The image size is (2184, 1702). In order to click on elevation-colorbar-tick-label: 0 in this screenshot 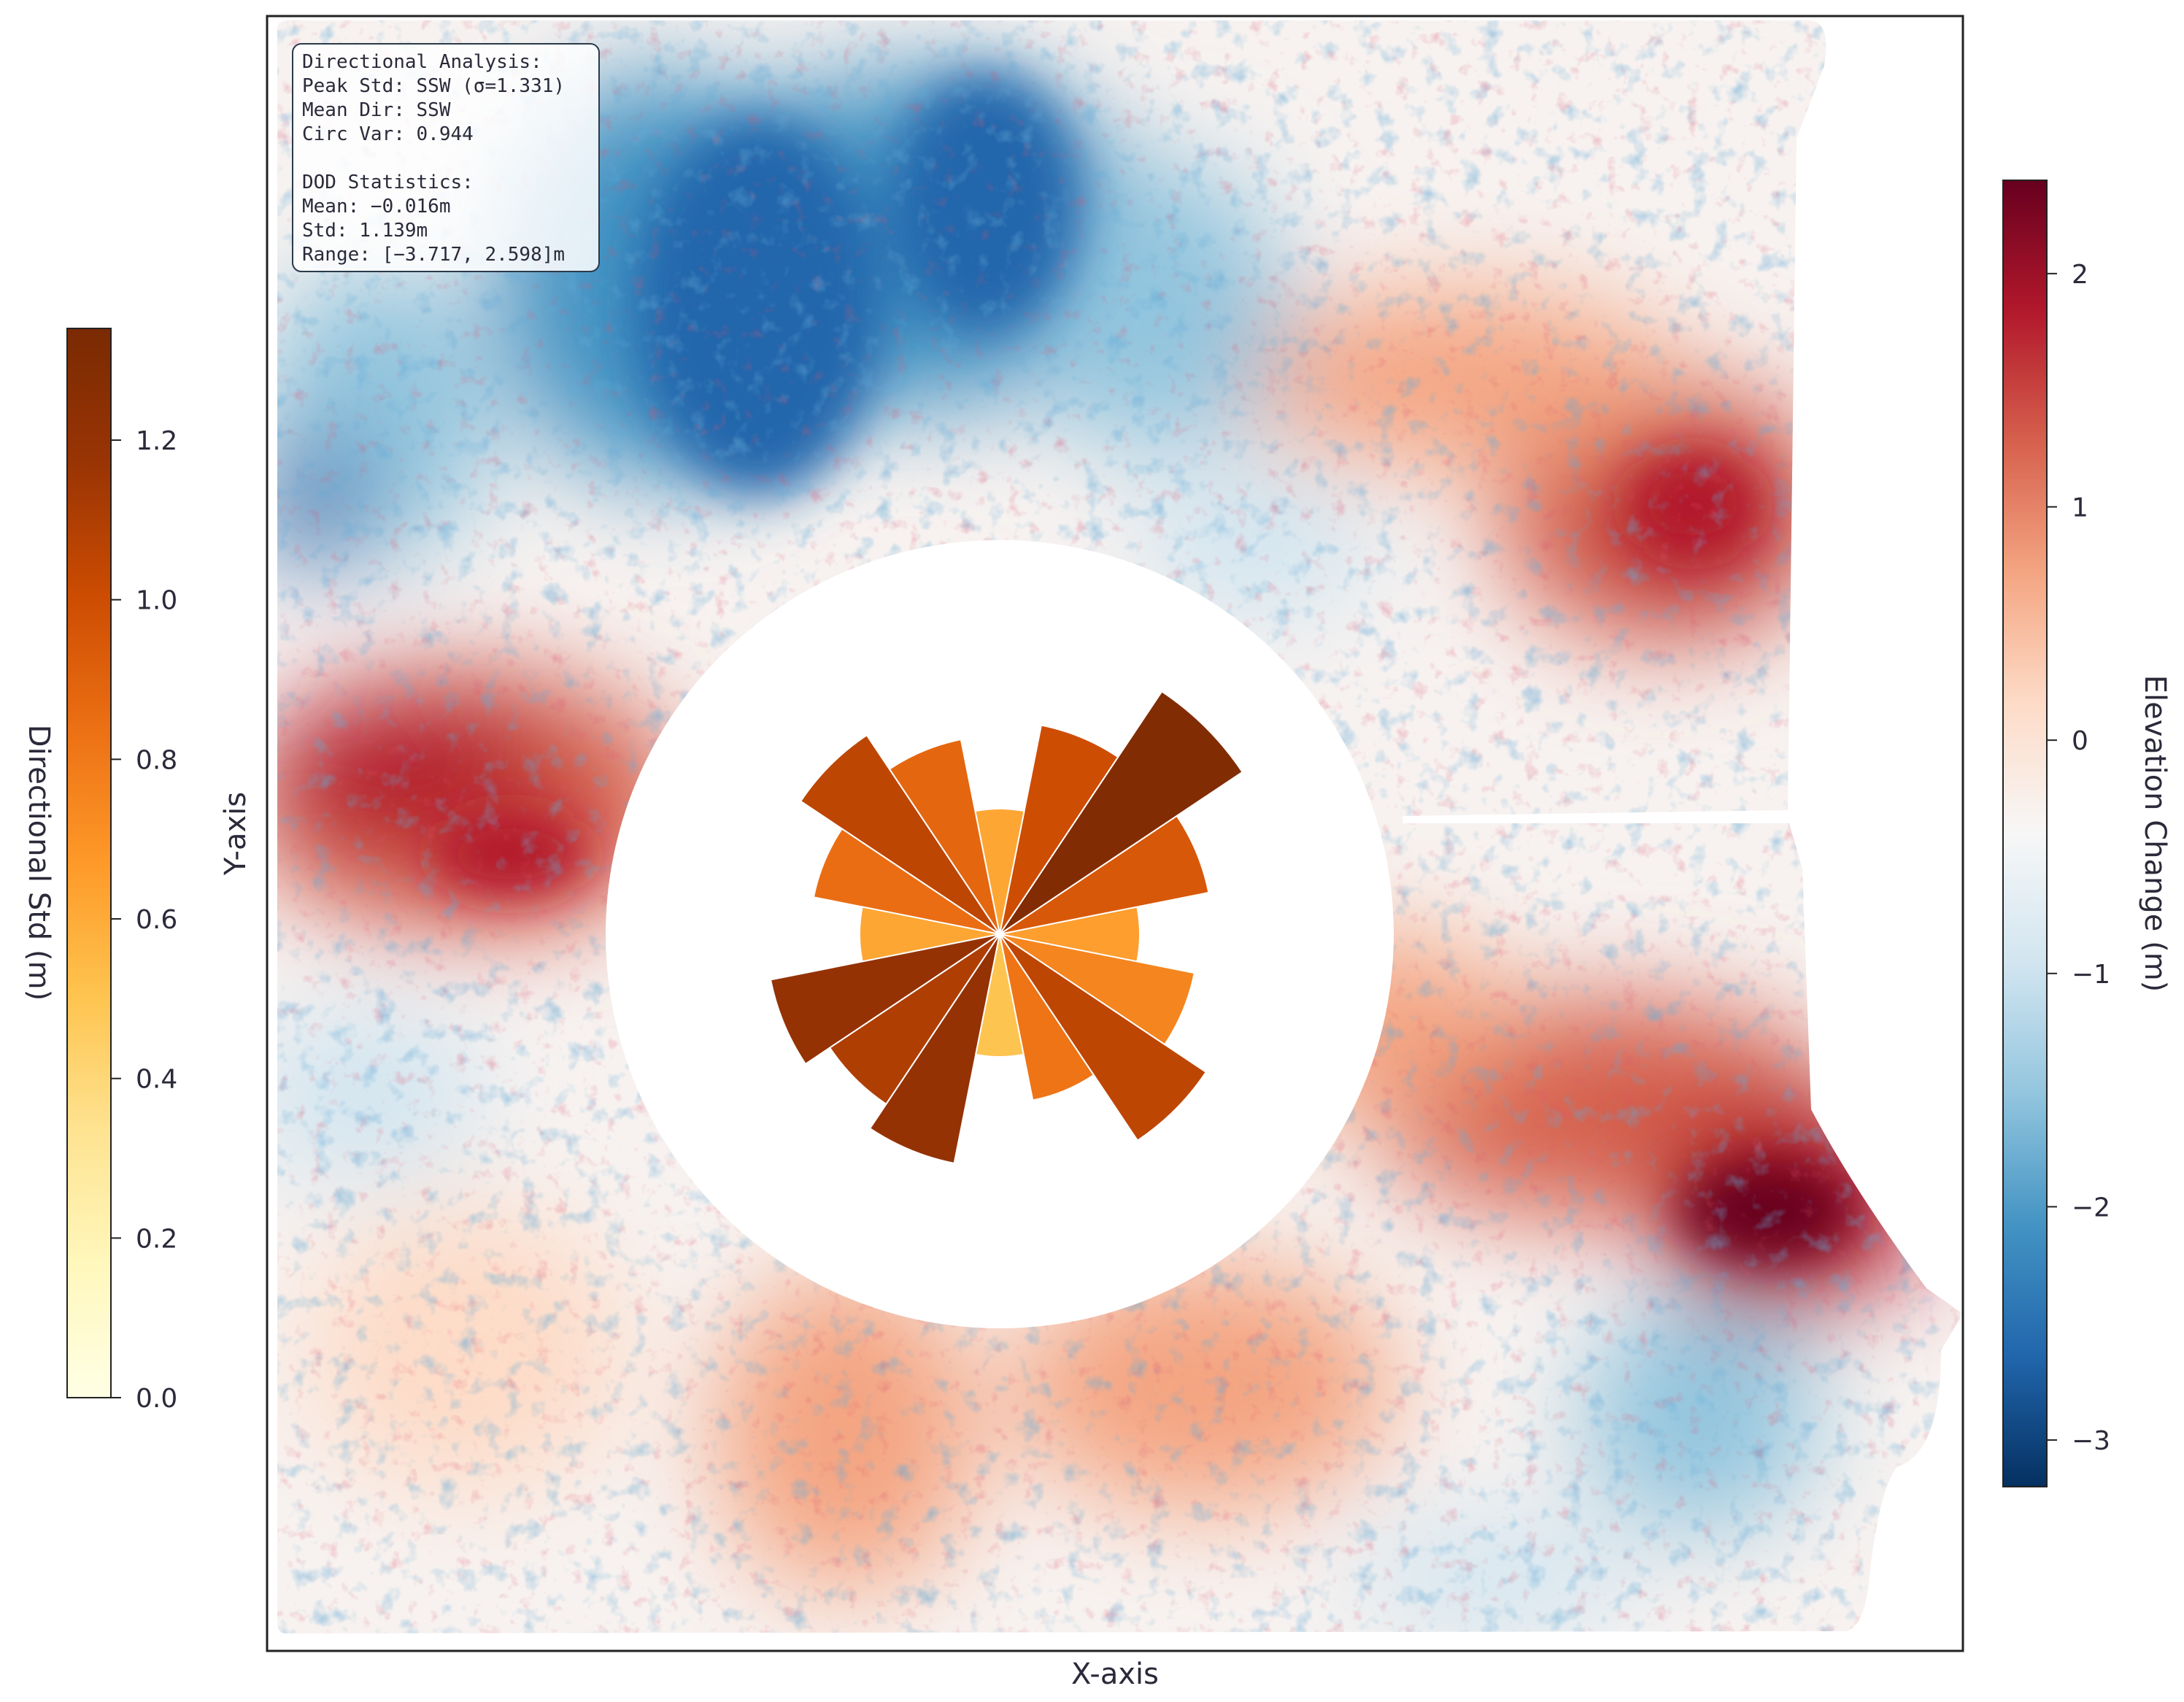, I will do `click(2080, 741)`.